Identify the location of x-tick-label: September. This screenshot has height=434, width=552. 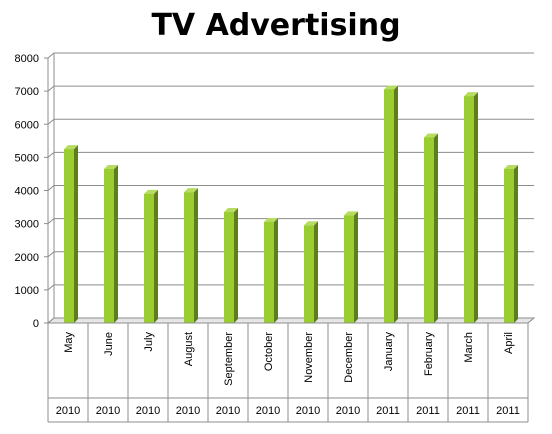
(229, 359).